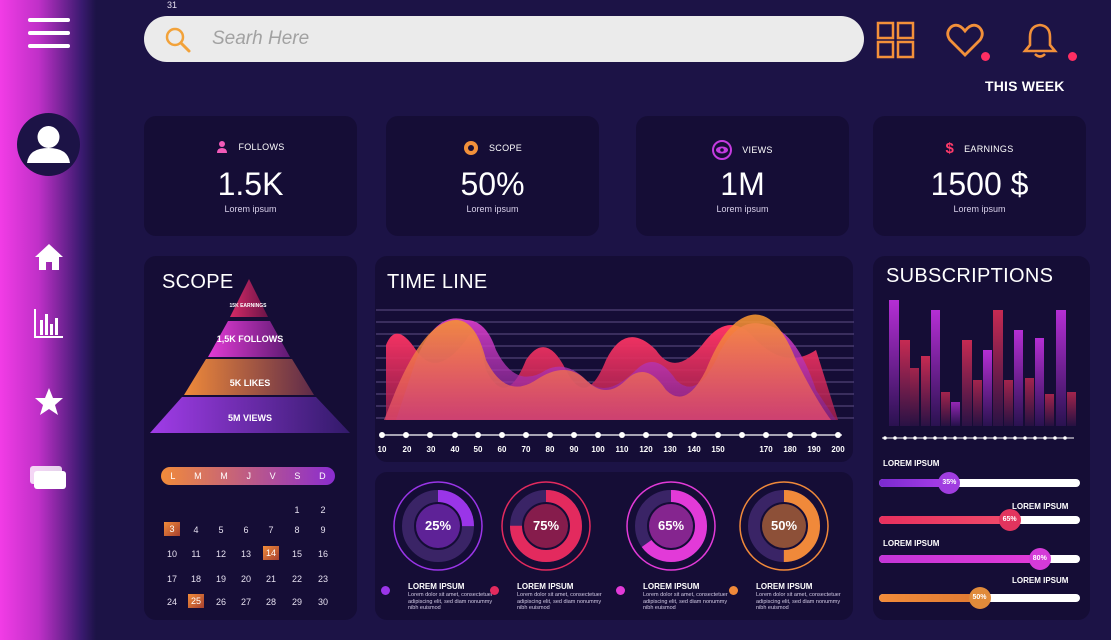 The image size is (1111, 640). I want to click on calendar-day: 16, so click(322, 554).